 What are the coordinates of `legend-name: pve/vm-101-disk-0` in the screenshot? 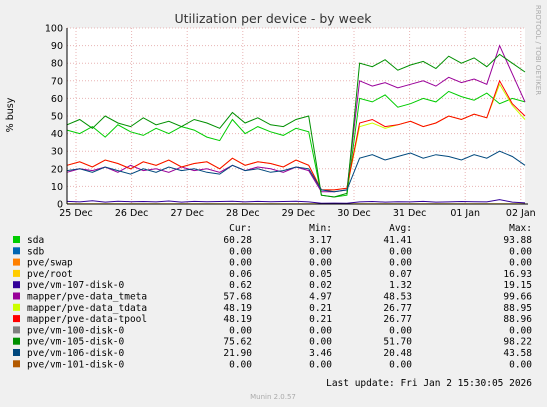 It's located at (76, 364).